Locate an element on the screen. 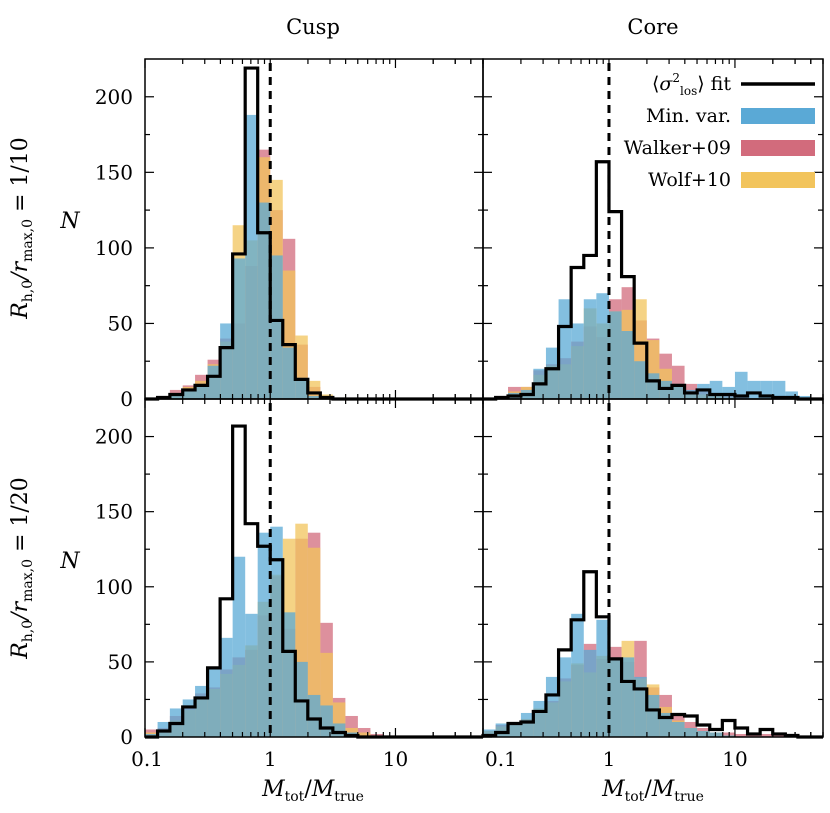 The width and height of the screenshot is (830, 813). legend-label-minvar: Min. var. is located at coordinates (688, 116).